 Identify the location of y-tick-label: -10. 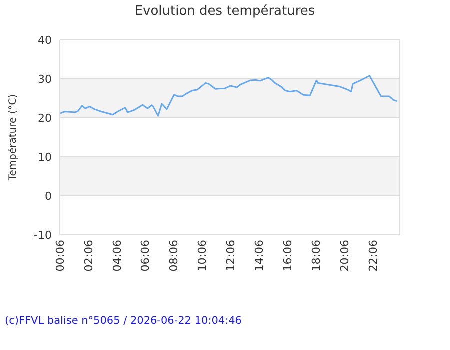
(43, 235).